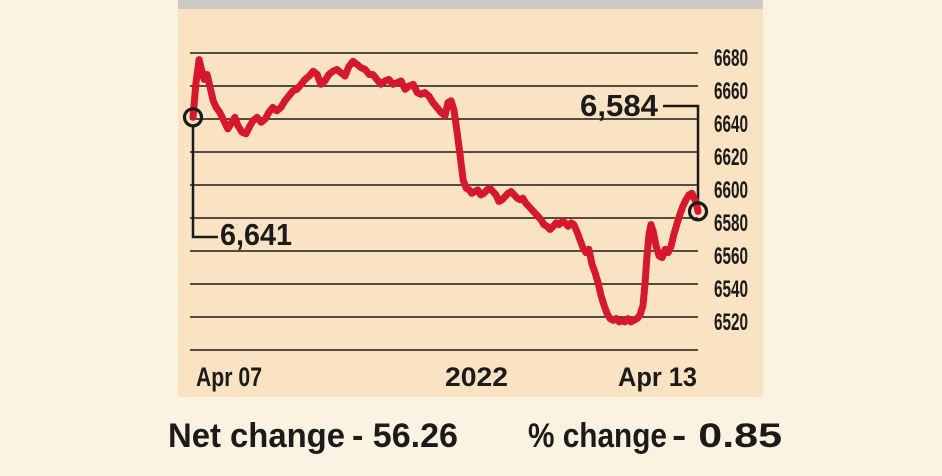 This screenshot has height=476, width=942. Describe the element at coordinates (405, 436) in the screenshot. I see `net-change-value: - 56.26` at that location.